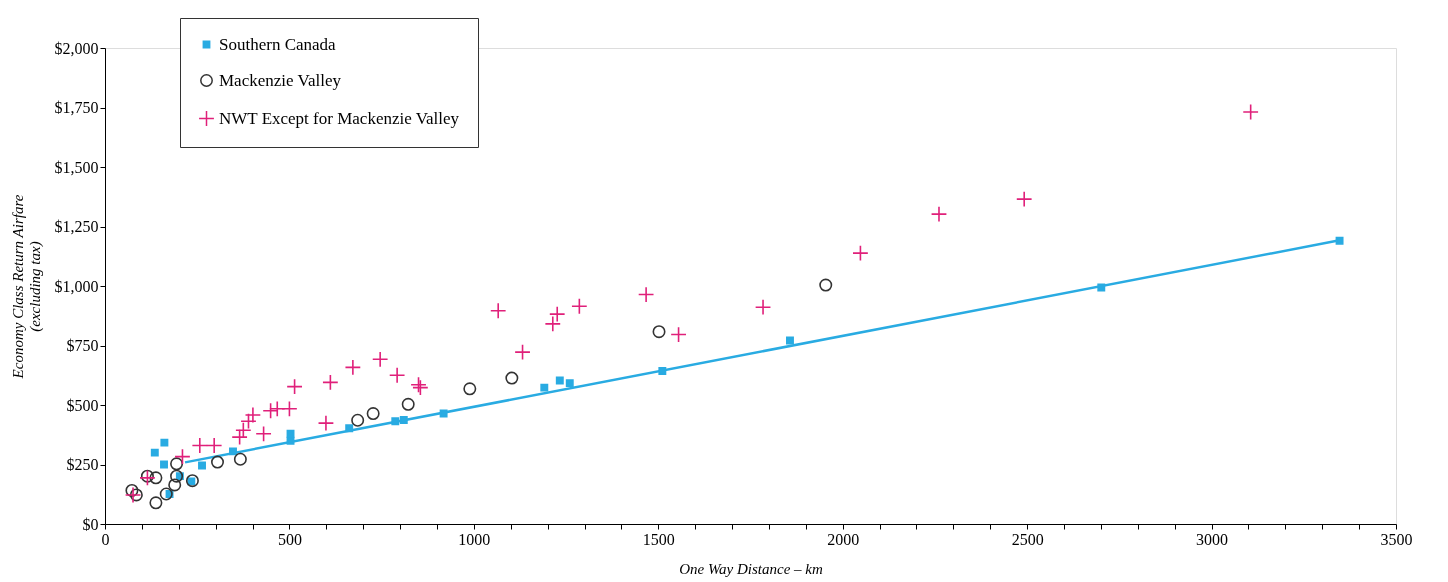 The image size is (1448, 582). What do you see at coordinates (76, 107) in the screenshot?
I see `y-tick-label: $1,750` at bounding box center [76, 107].